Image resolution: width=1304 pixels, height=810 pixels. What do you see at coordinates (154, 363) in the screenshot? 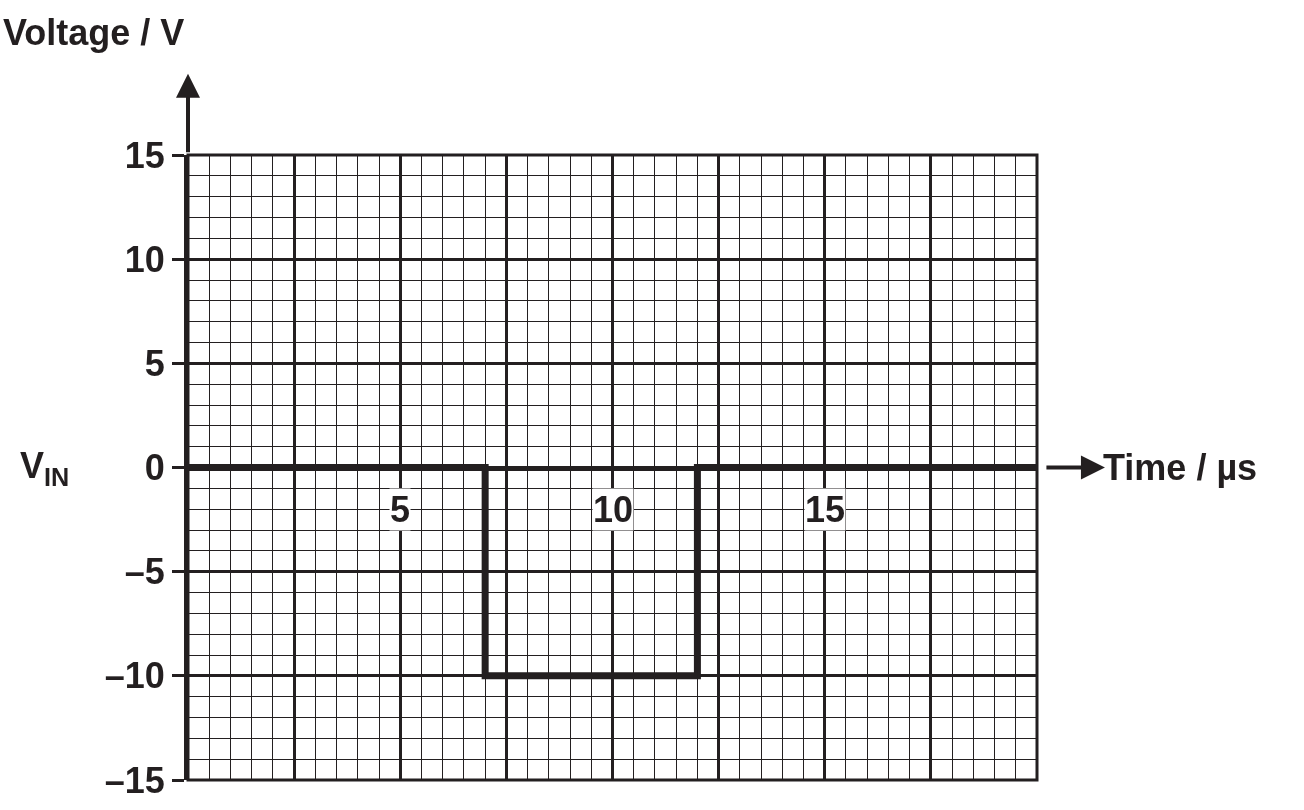
I see `y-tick-label: 5` at bounding box center [154, 363].